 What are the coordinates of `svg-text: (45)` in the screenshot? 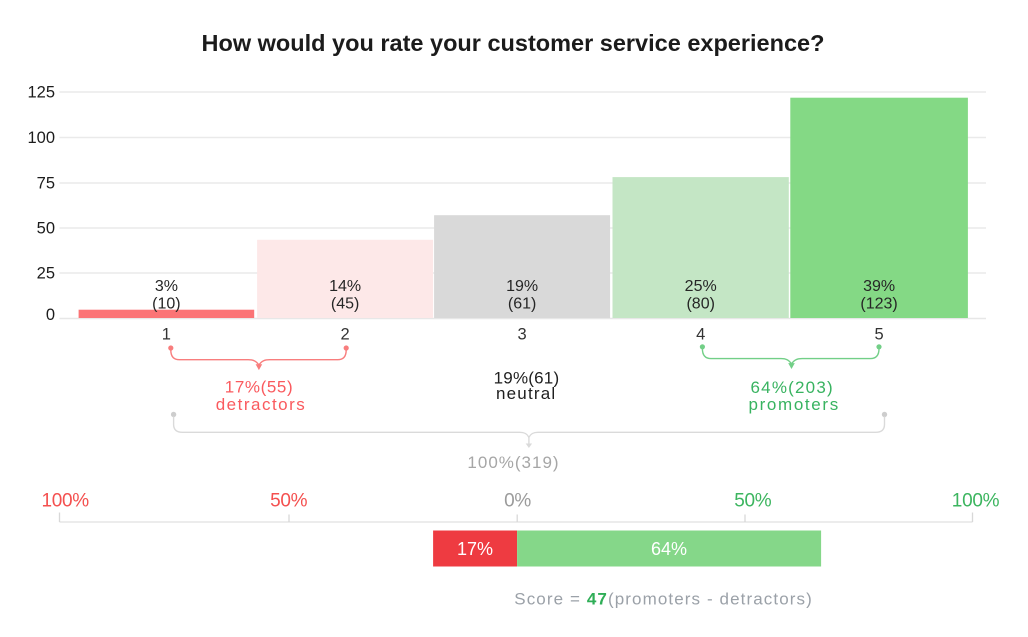 It's located at (345, 304).